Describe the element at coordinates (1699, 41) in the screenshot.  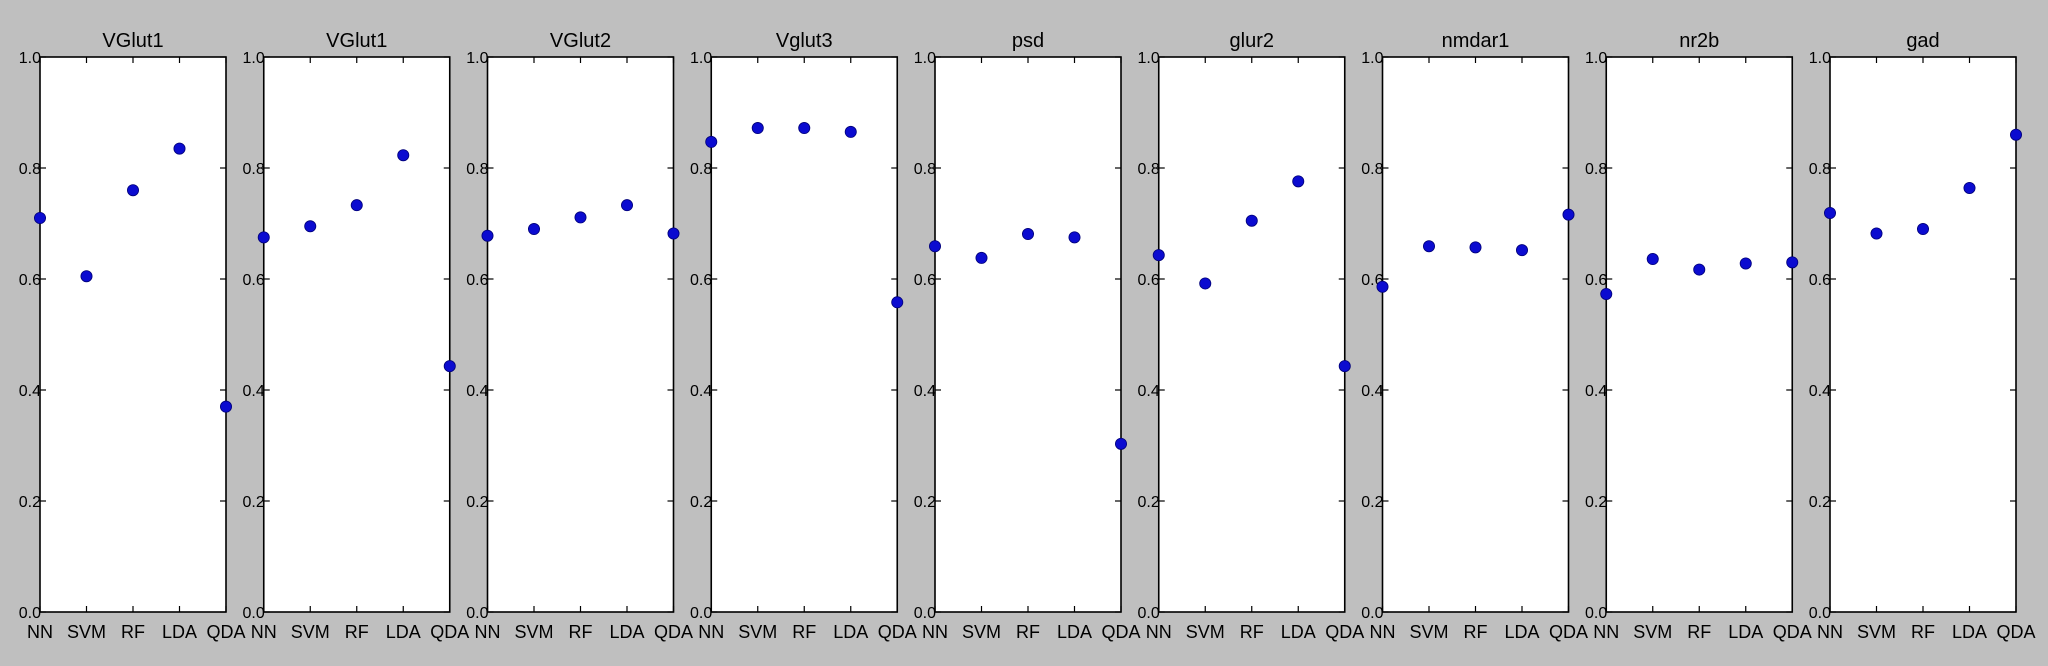
I see `chart-title: nr2b` at that location.